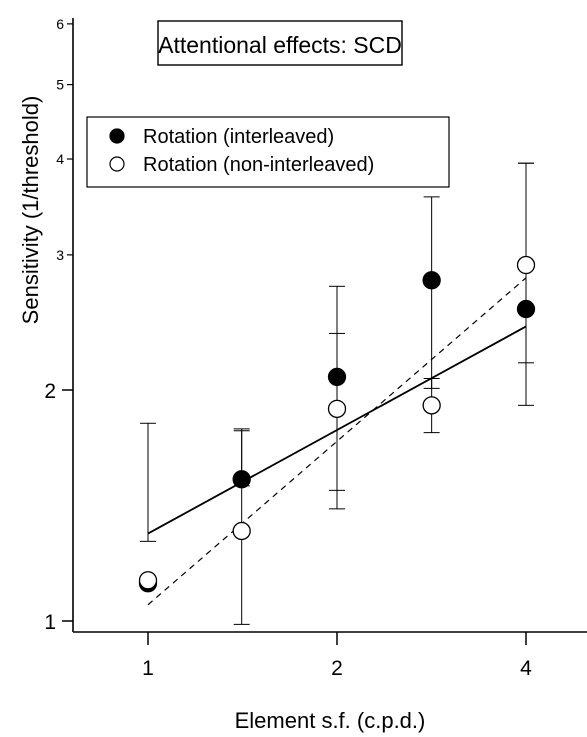  Describe the element at coordinates (148, 668) in the screenshot. I see `x-tick-label-1: 1` at that location.